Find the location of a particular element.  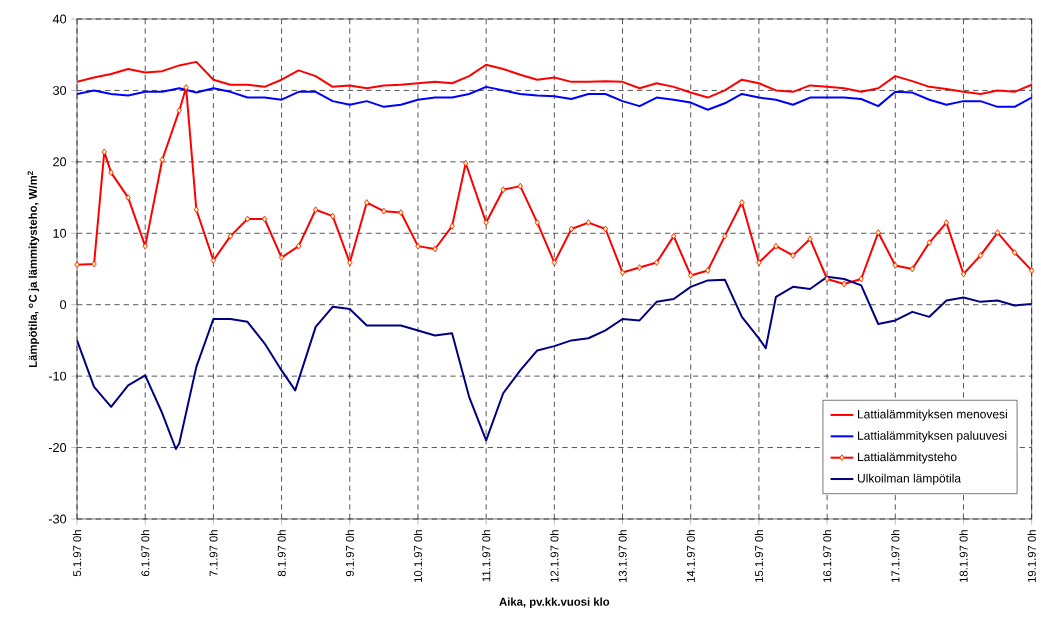

x-tick-label: 15.1.97 0h is located at coordinates (759, 556).